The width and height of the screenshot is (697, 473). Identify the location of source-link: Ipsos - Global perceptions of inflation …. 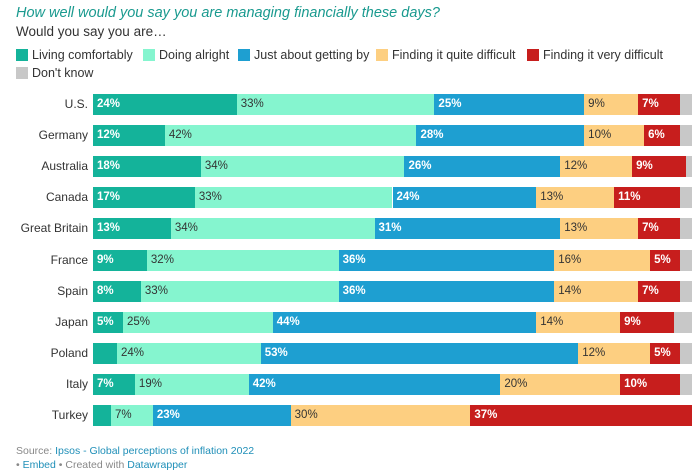
(155, 451).